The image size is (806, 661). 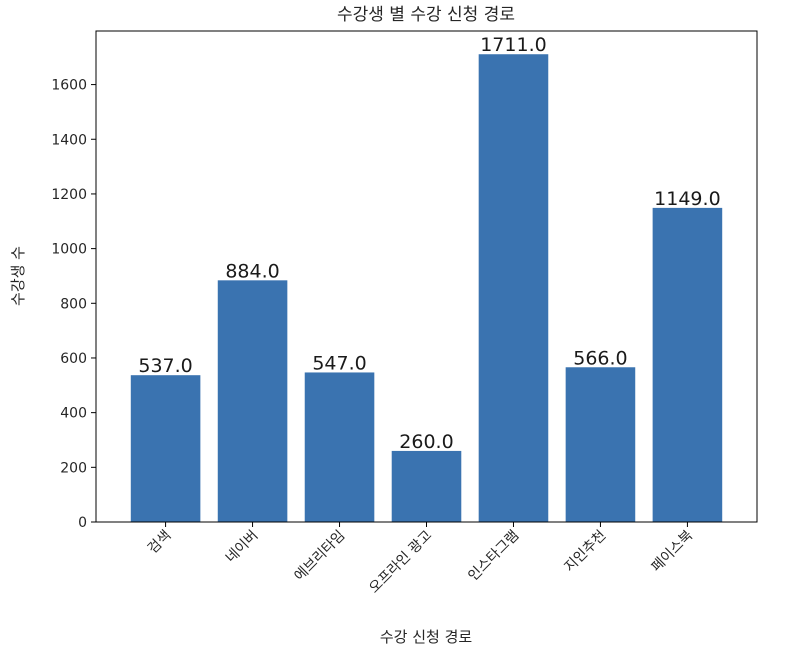 I want to click on y-axis: 0 200 400 600 800 1000 1200 1400 1600, so click(x=73, y=304).